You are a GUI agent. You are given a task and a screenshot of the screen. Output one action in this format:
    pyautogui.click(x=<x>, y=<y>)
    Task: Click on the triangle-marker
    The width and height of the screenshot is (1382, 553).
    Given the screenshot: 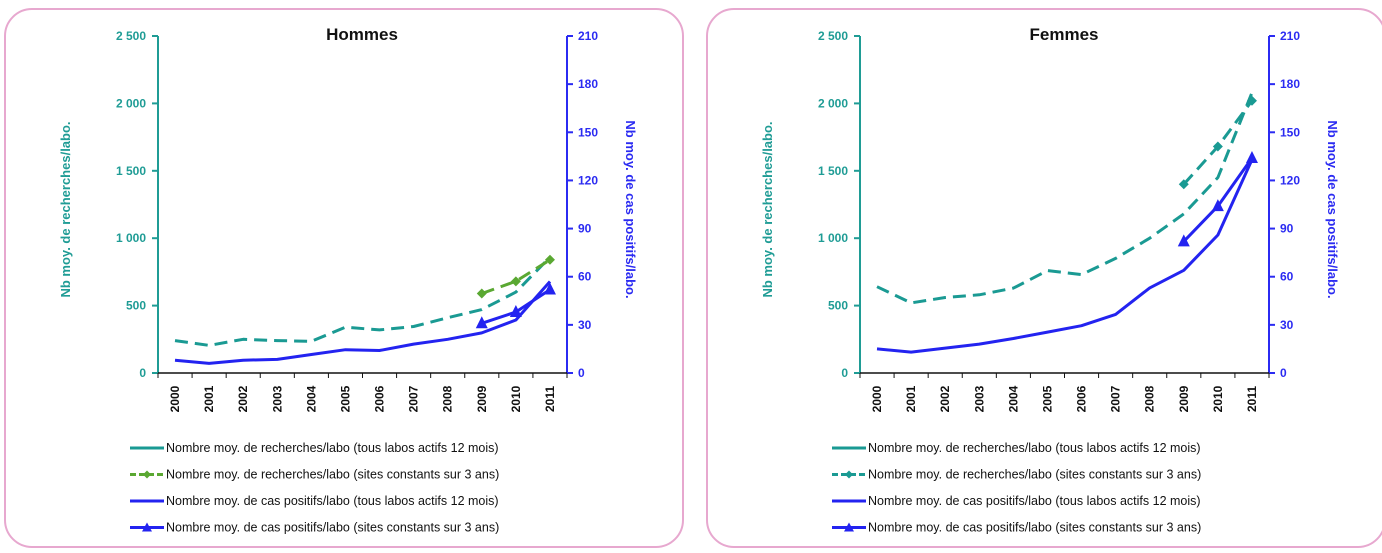 What is the action you would take?
    pyautogui.click(x=1252, y=157)
    